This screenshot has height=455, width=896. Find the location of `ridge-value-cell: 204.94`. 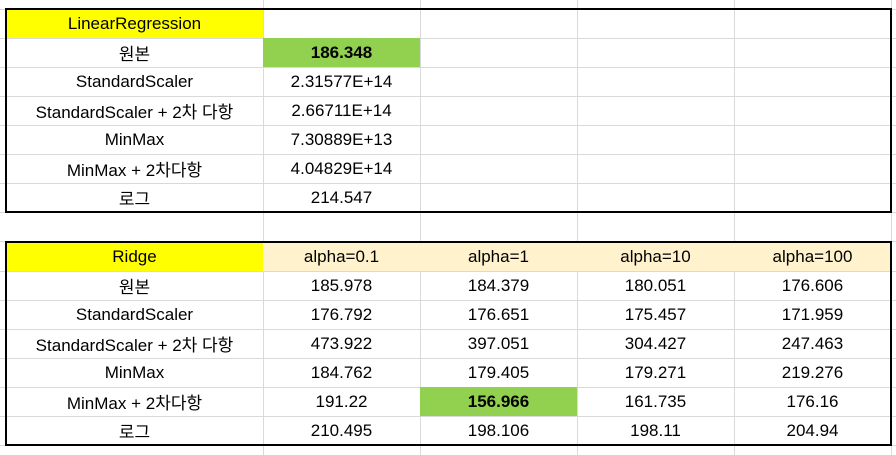

ridge-value-cell: 204.94 is located at coordinates (812, 430).